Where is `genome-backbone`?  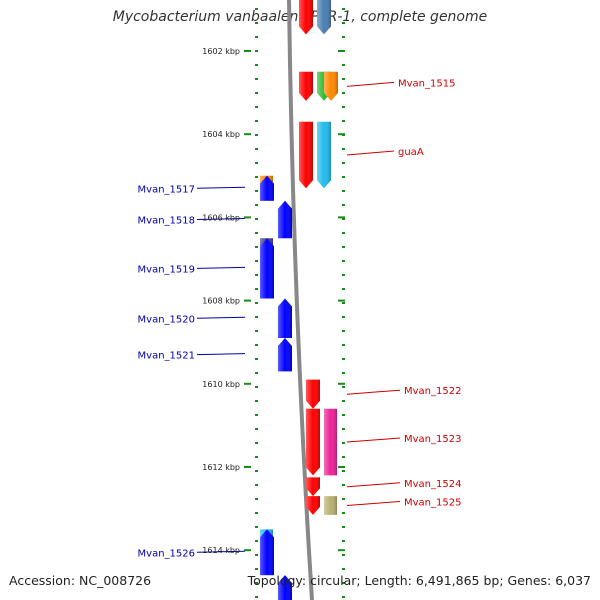
genome-backbone is located at coordinates (300, 300).